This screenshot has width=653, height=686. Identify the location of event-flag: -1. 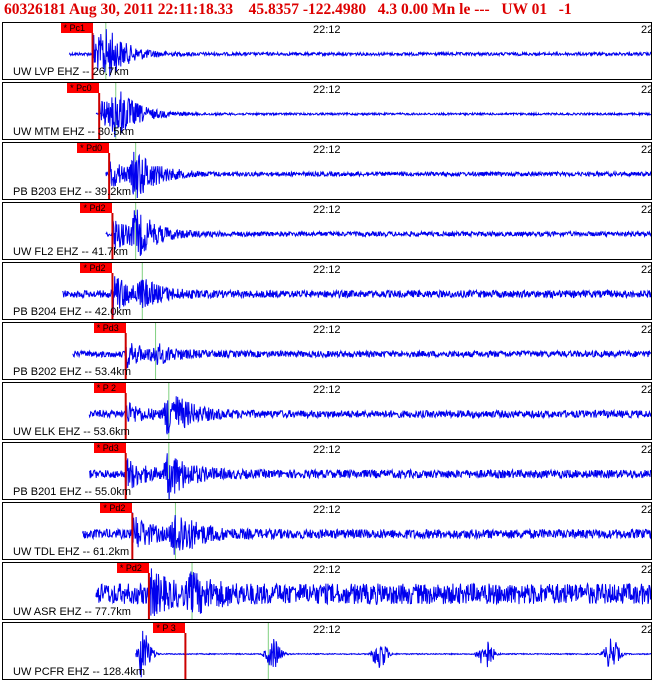
(565, 9).